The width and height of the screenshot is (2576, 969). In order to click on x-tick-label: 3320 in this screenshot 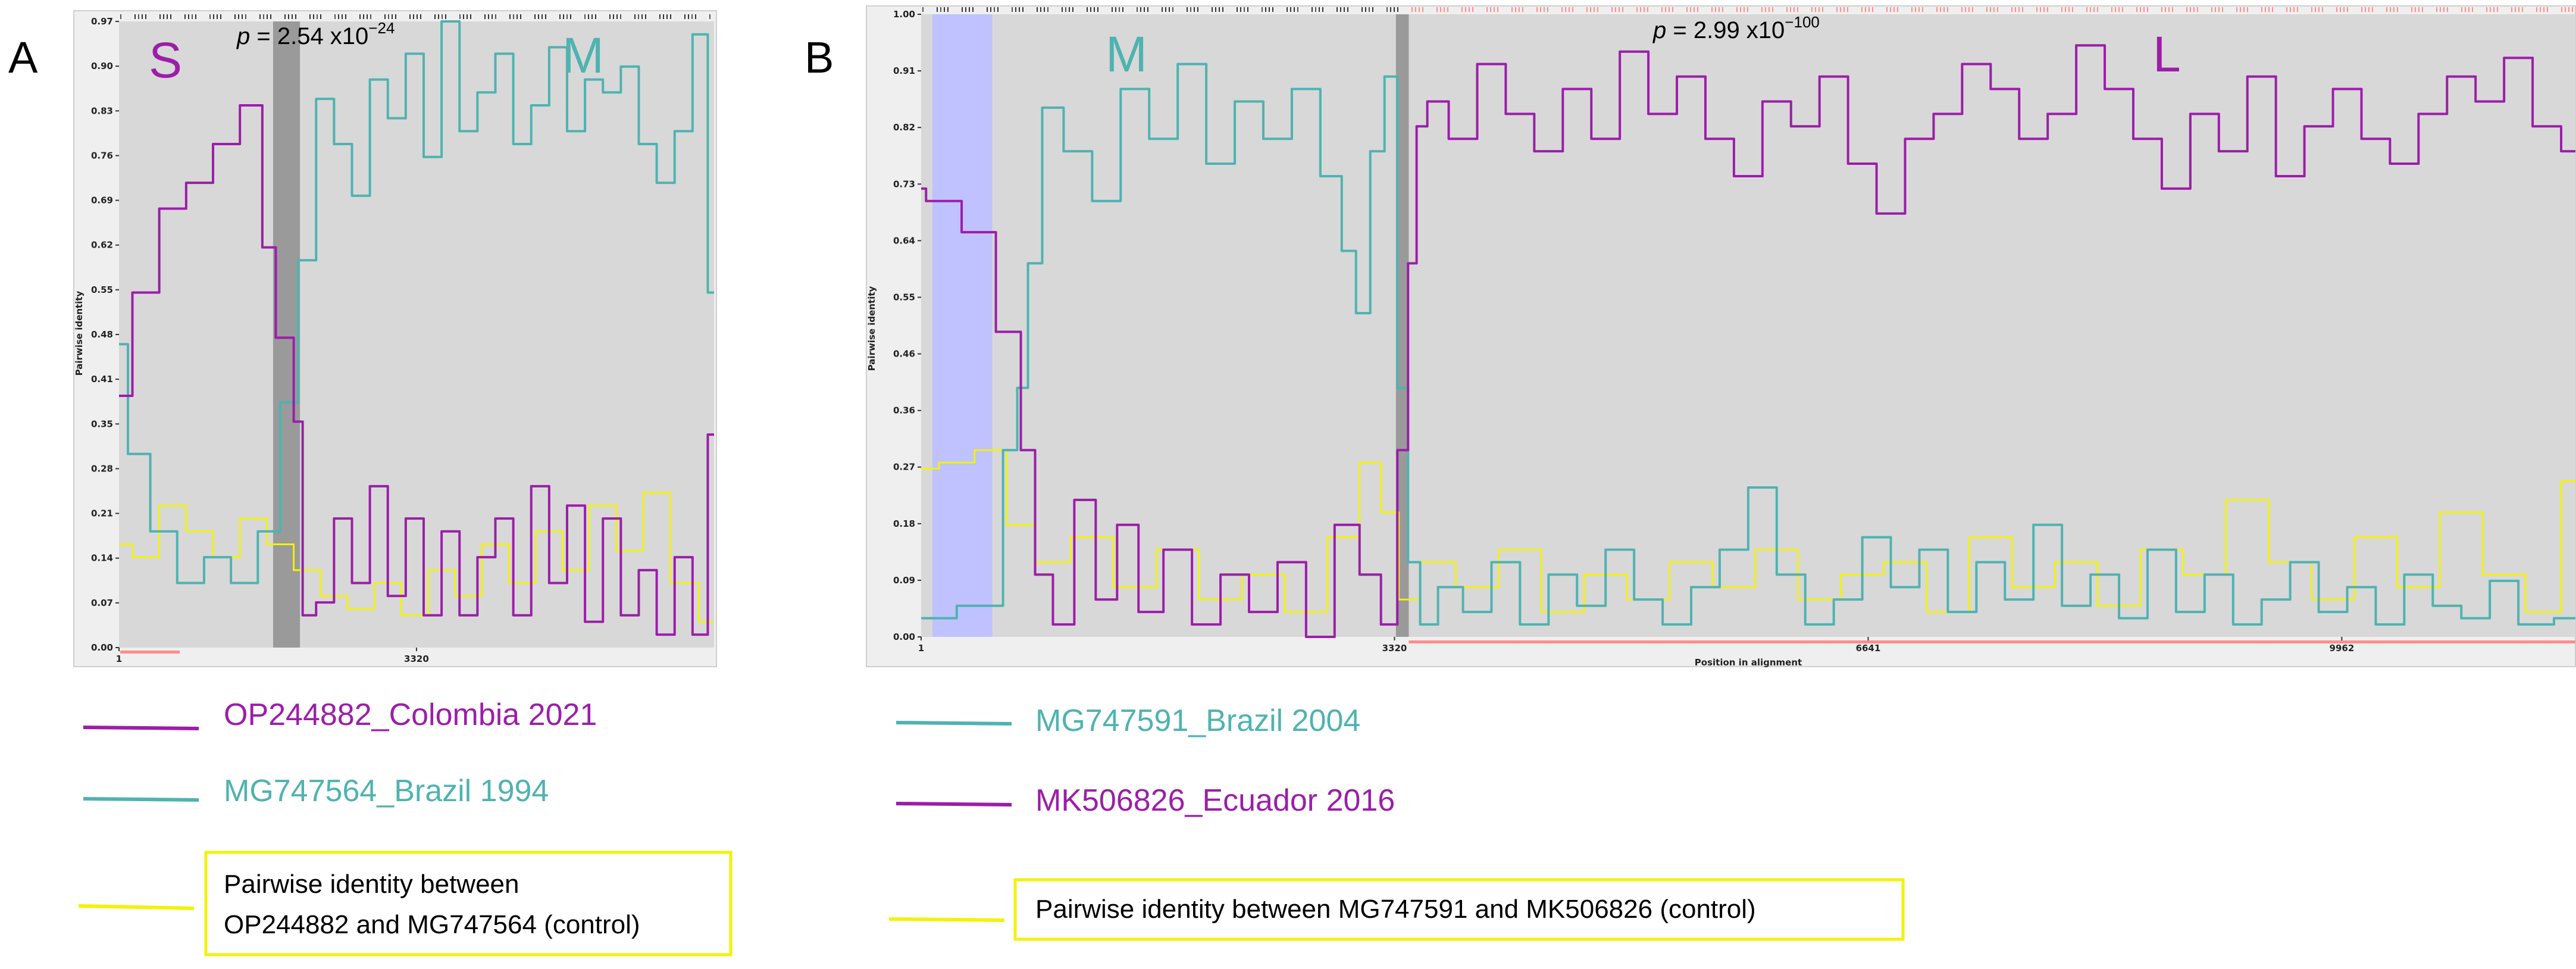, I will do `click(1394, 648)`.